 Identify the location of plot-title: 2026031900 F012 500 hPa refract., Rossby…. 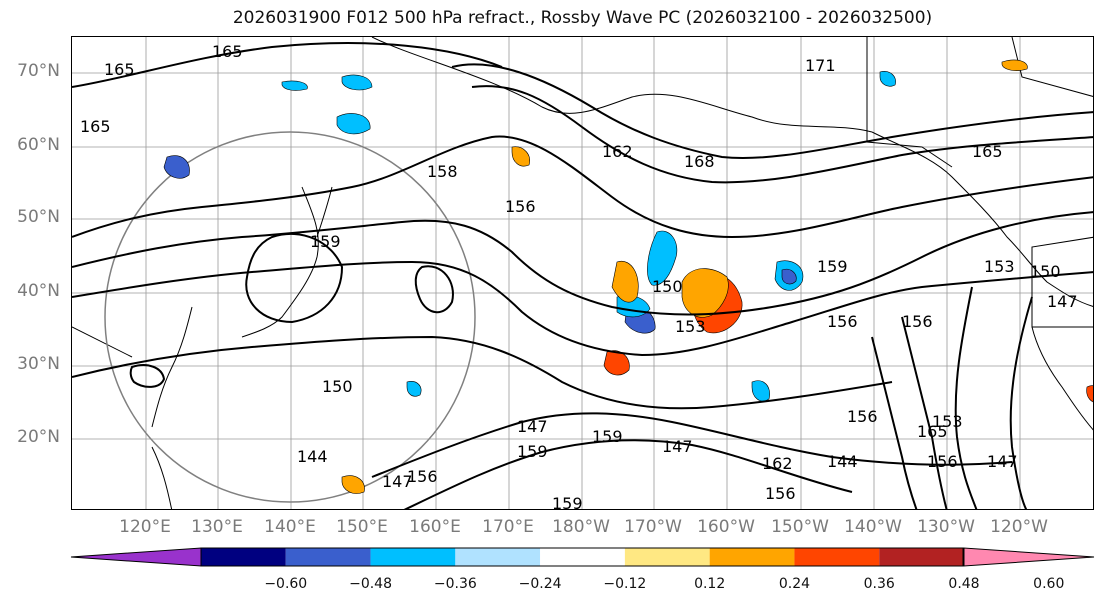
(582, 18).